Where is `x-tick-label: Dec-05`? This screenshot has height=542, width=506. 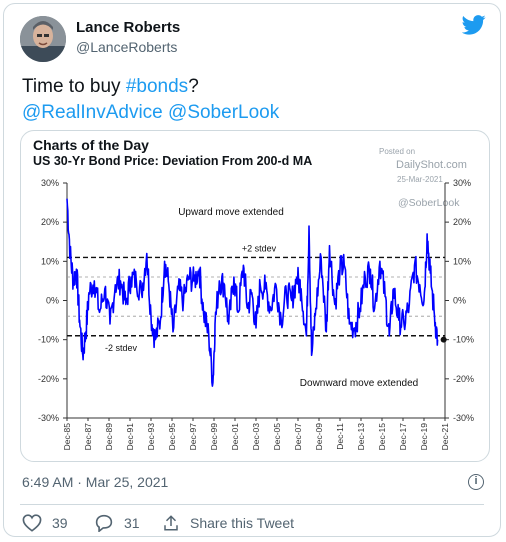 x-tick-label: Dec-05 is located at coordinates (277, 437).